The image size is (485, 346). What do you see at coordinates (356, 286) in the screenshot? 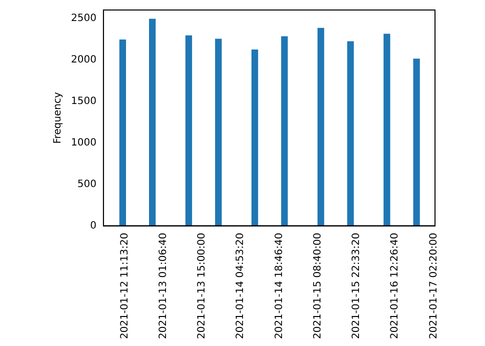
I see `x-tick-label: 2021-01-15 22:33:20` at bounding box center [356, 286].